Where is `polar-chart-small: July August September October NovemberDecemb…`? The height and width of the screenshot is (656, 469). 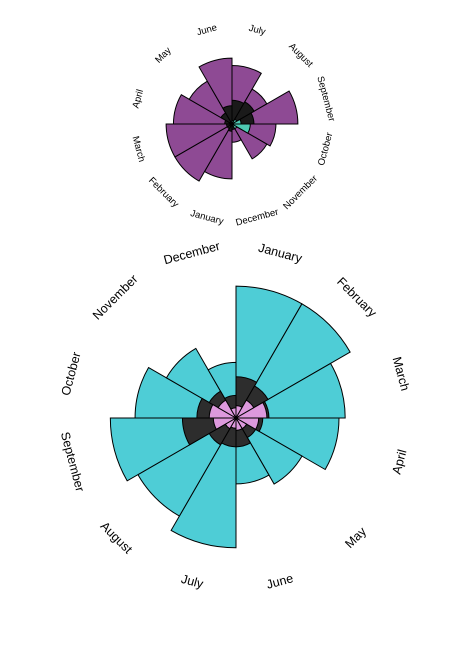
polar-chart-small: July August September October NovemberDecemb… is located at coordinates (233, 125).